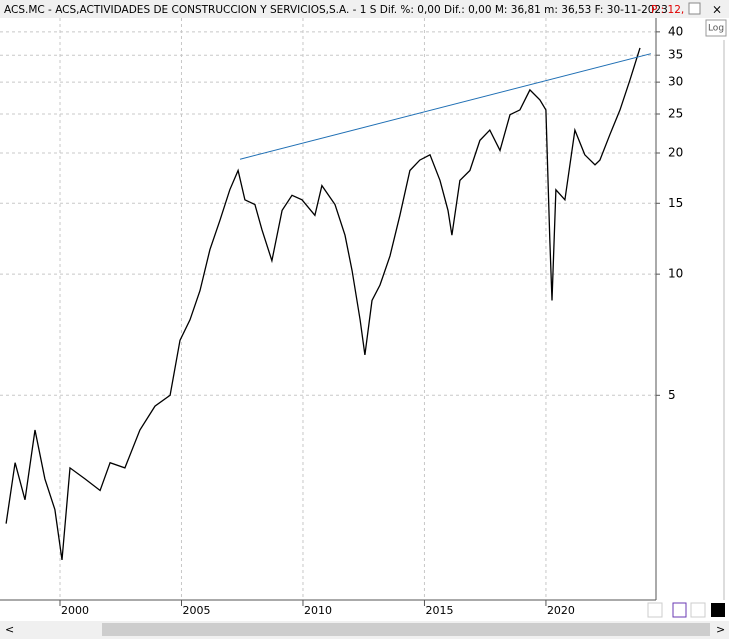 This screenshot has width=729, height=639. I want to click on log-button, so click(716, 28).